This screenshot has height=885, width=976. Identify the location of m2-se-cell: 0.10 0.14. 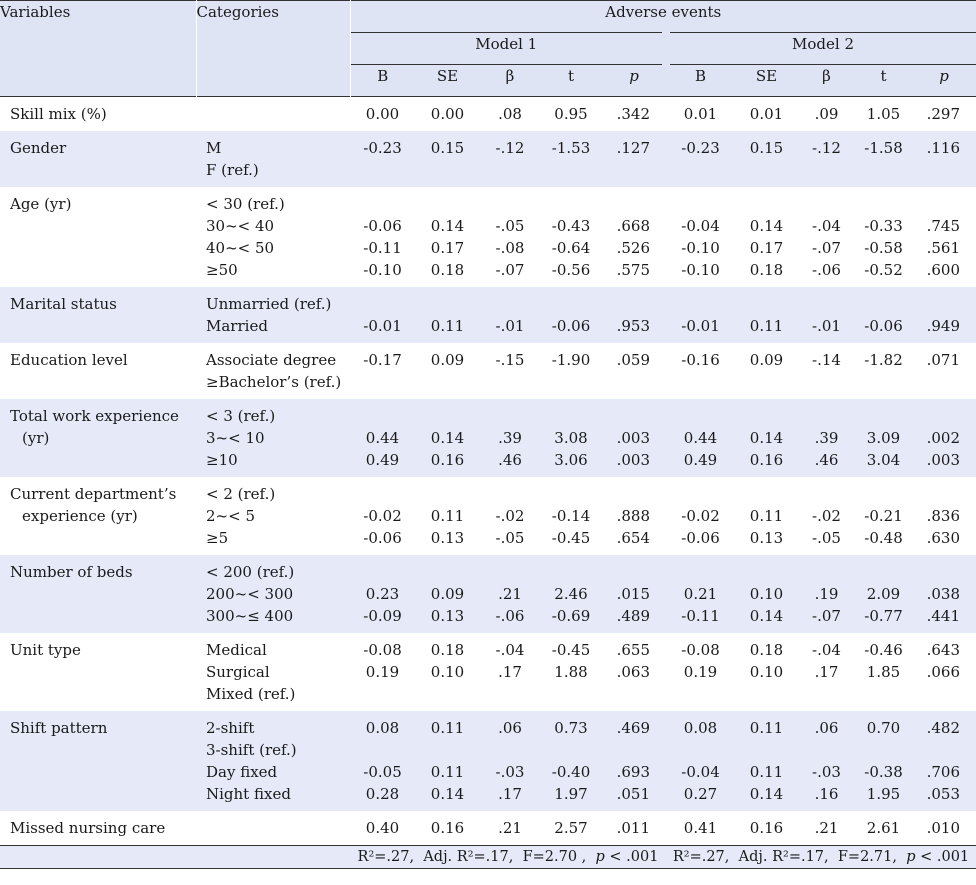
(766, 594).